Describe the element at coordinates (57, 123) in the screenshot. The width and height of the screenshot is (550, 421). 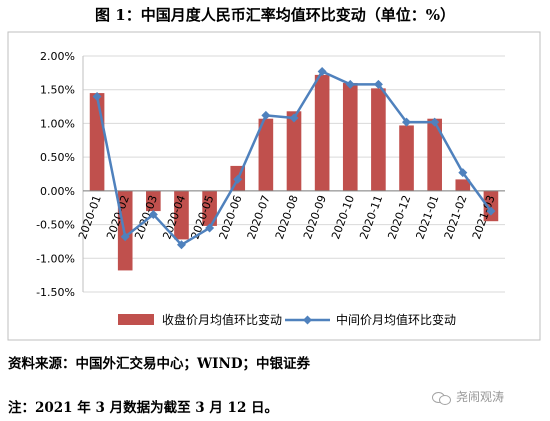
I see `y-tick-label: 1.00%` at that location.